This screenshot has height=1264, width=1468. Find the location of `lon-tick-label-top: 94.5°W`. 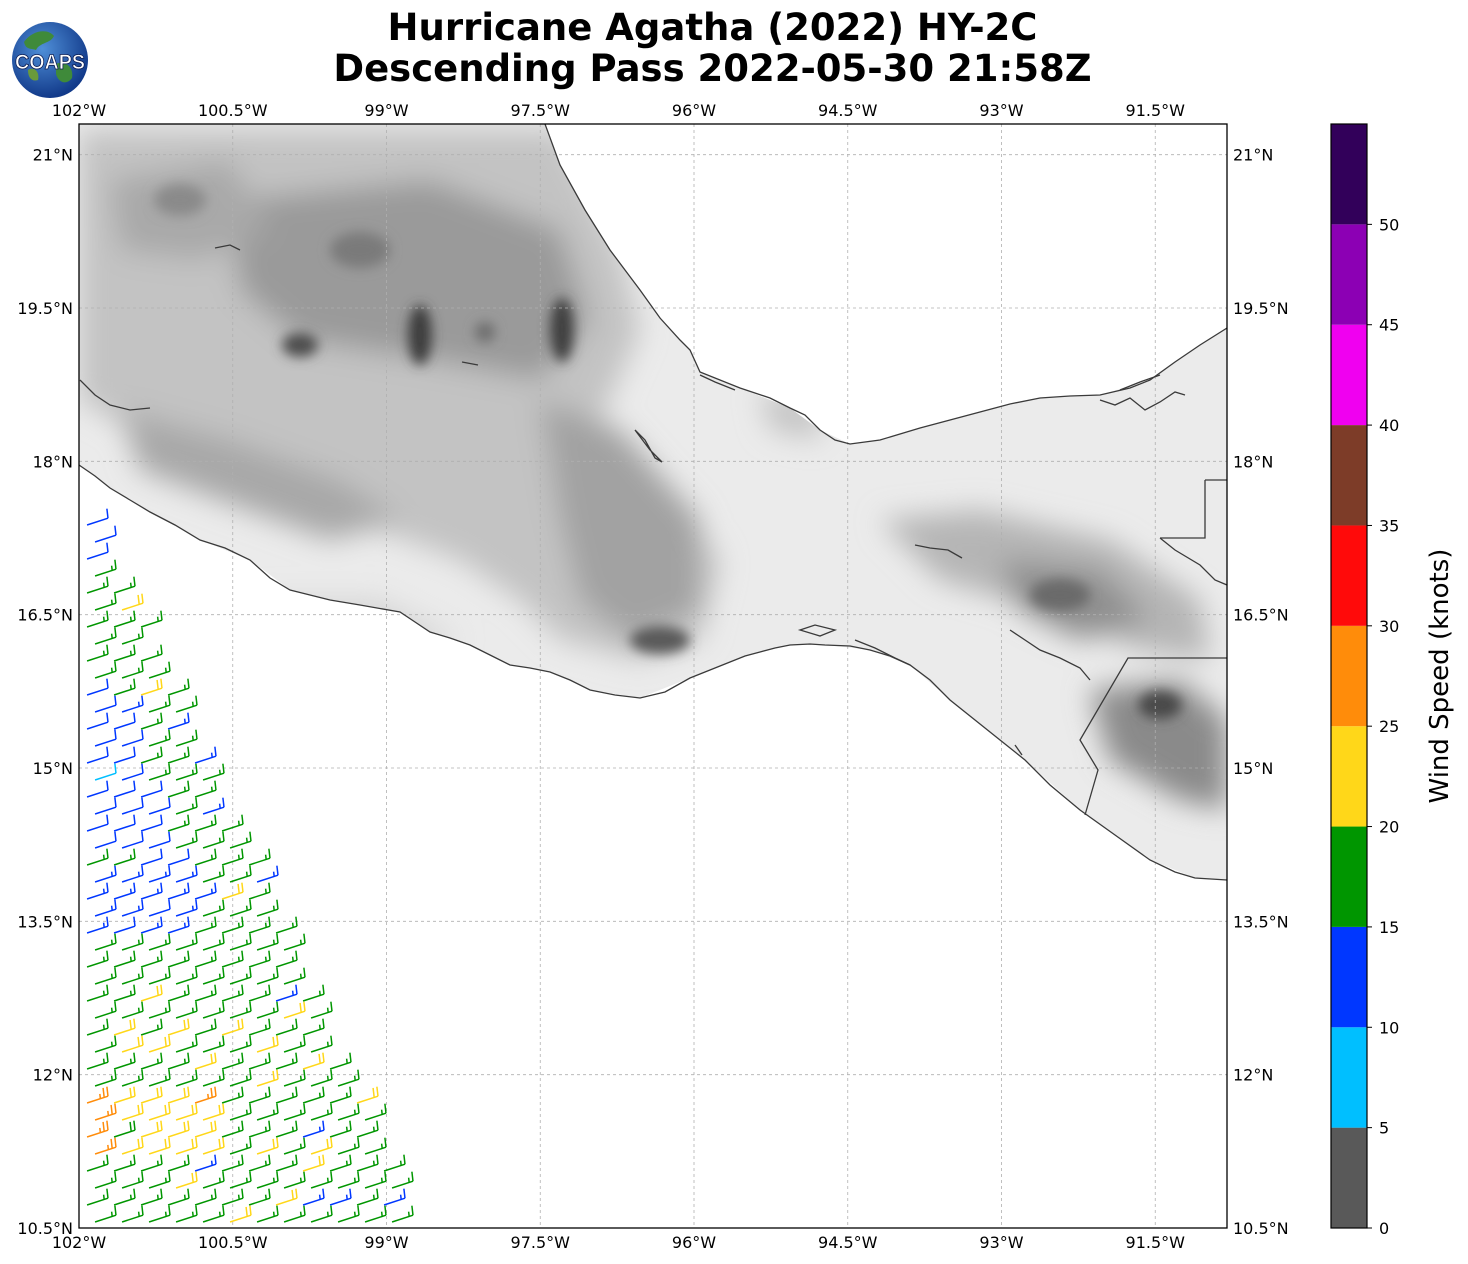

lon-tick-label-top: 94.5°W is located at coordinates (848, 110).